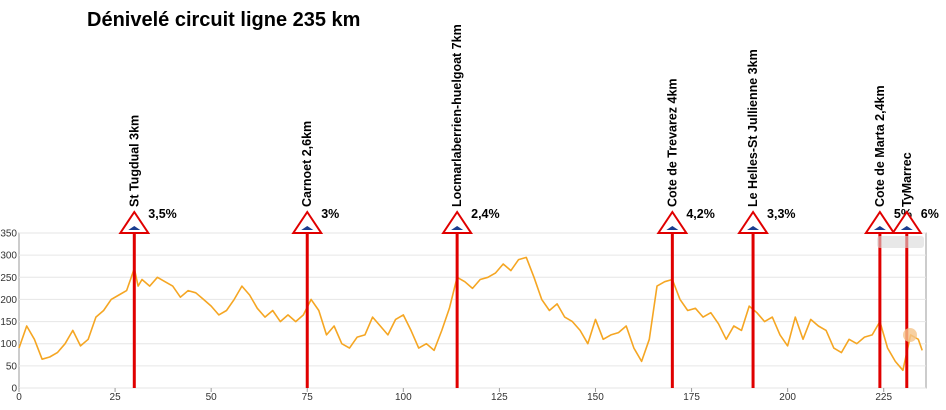 This screenshot has width=946, height=410. Describe the element at coordinates (8, 344) in the screenshot. I see `y-tick-label: 100` at that location.